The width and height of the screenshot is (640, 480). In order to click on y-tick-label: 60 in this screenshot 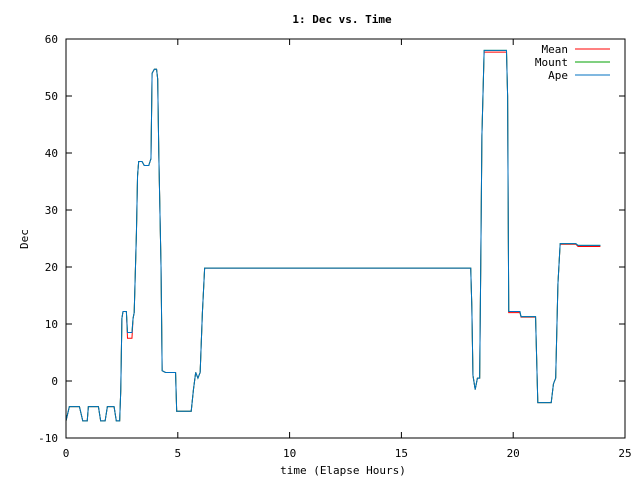, I will do `click(51, 39)`.